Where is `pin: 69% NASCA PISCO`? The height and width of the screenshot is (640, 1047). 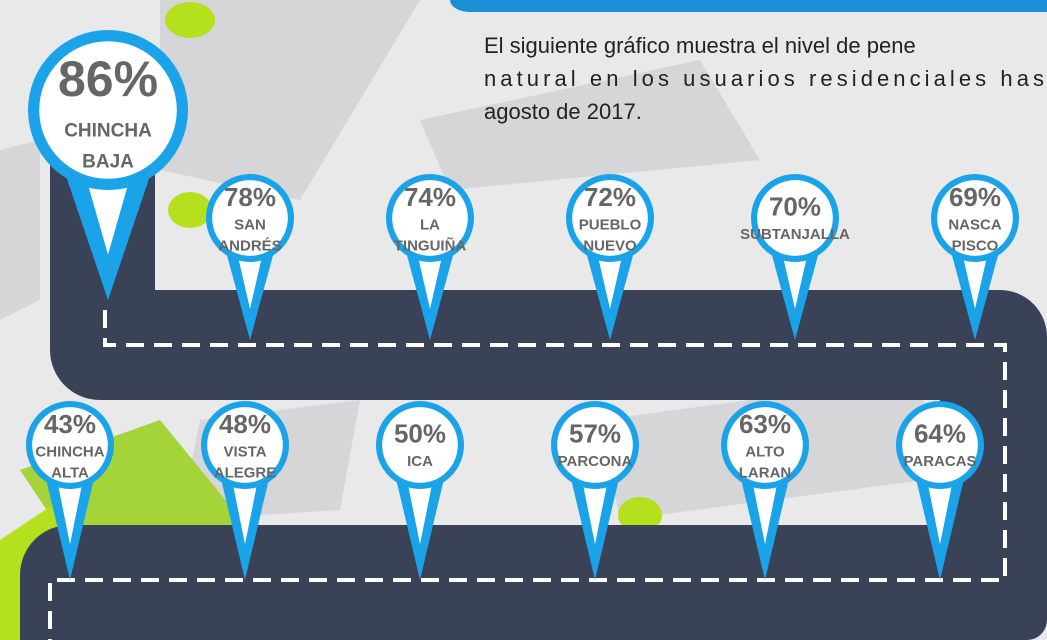 pin: 69% NASCA PISCO is located at coordinates (975, 257).